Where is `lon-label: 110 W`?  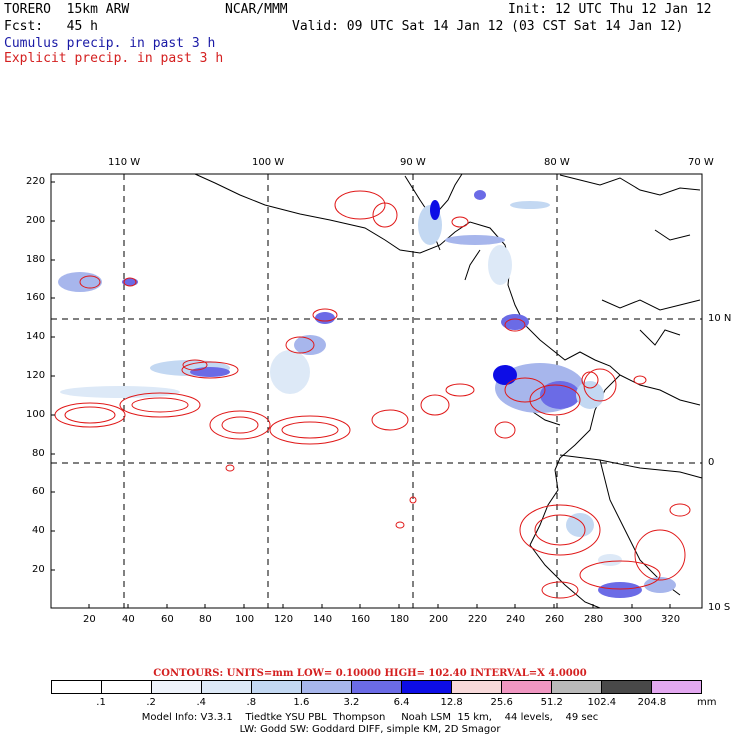 lon-label: 110 W is located at coordinates (124, 162).